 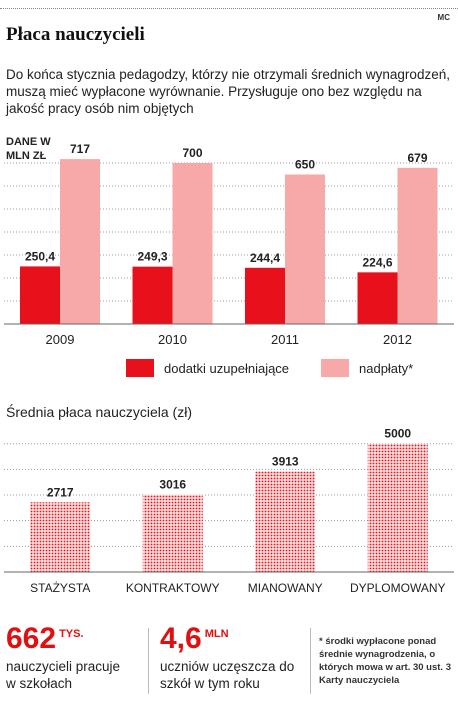 I want to click on data-label: 679, so click(x=417, y=158).